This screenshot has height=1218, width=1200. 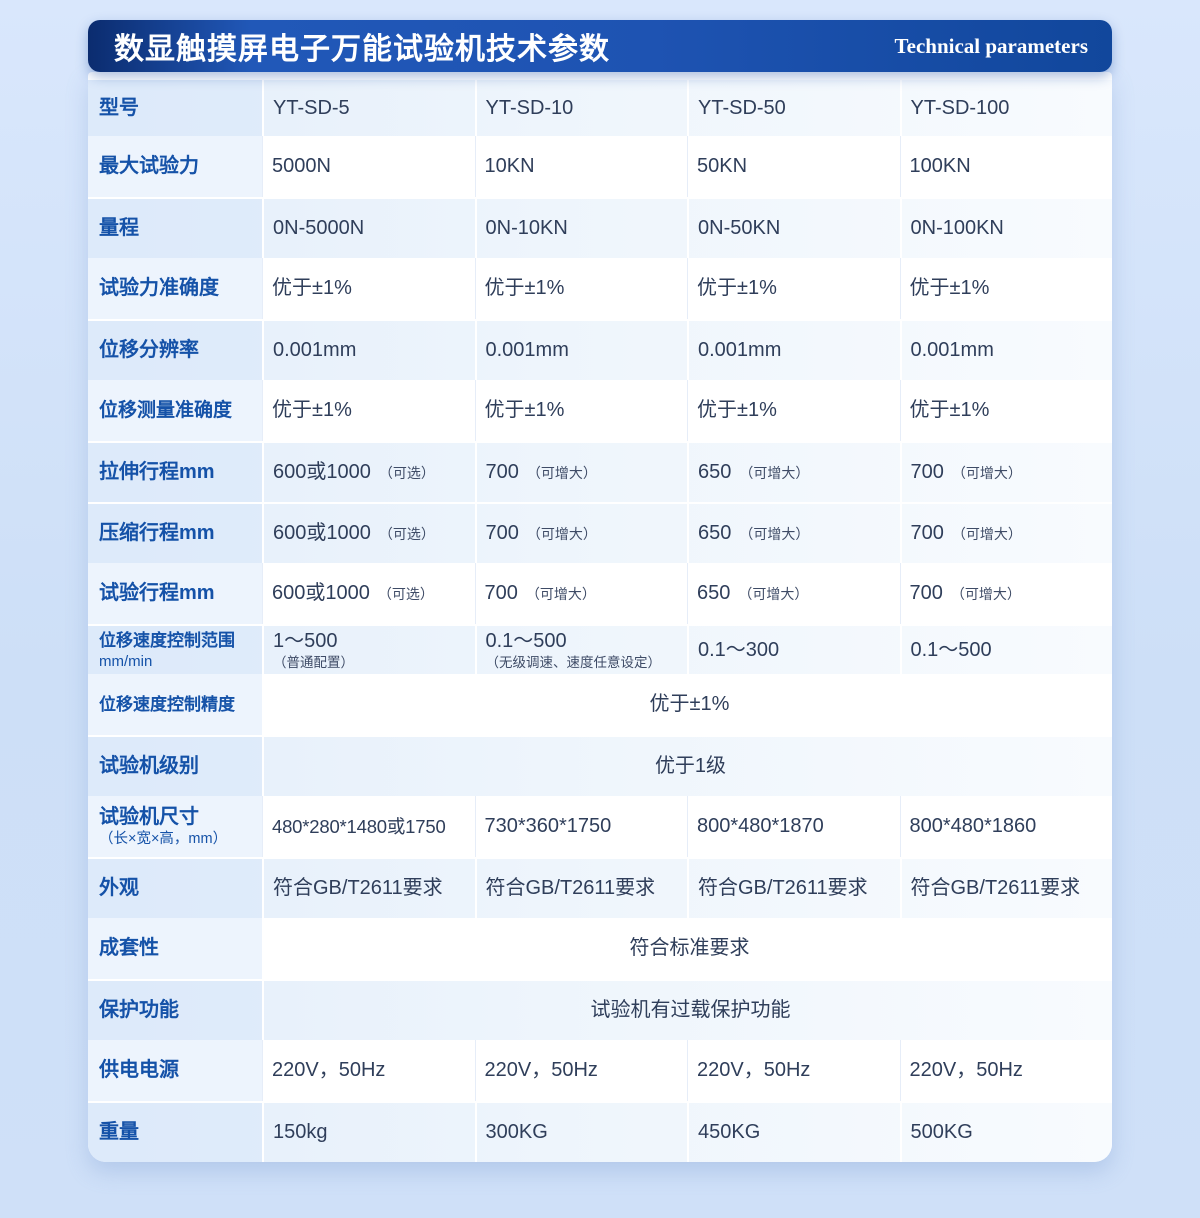 I want to click on cell-value: 5000N, so click(x=368, y=166).